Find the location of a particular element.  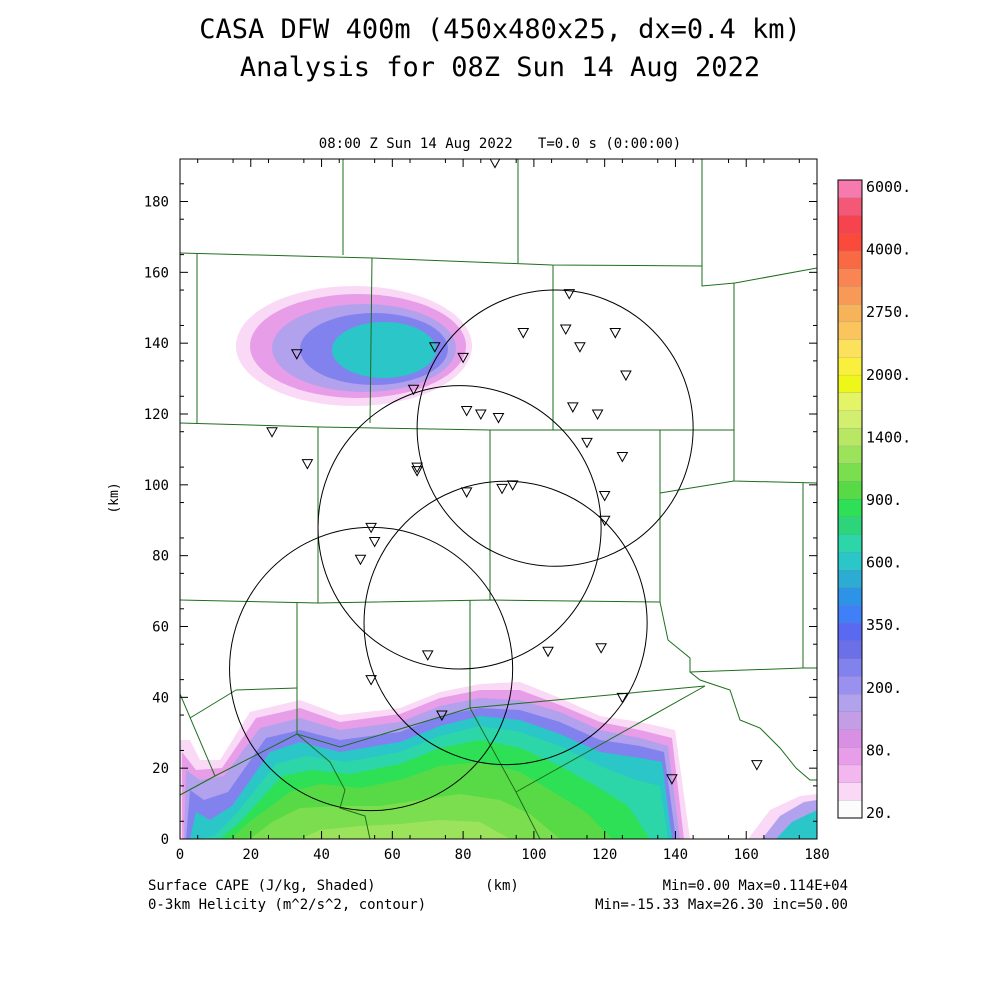

colorbar-label: 600. is located at coordinates (884, 563).